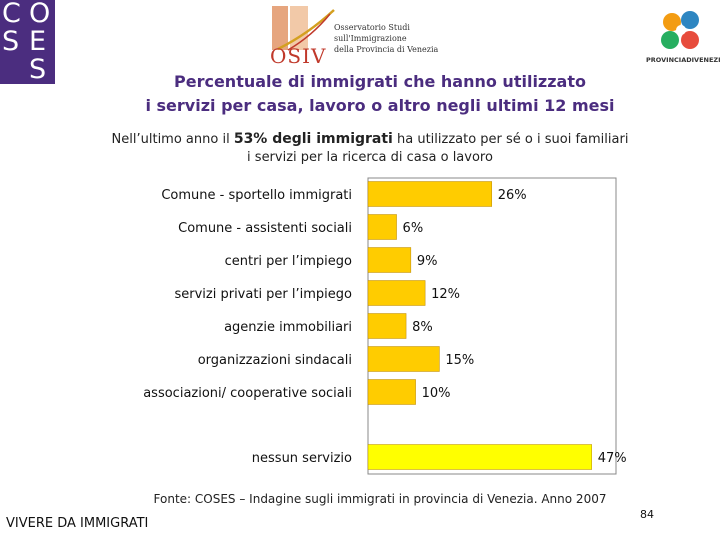 This screenshot has height=540, width=720. I want to click on osiv-emblem: OSIV, so click(301, 36).